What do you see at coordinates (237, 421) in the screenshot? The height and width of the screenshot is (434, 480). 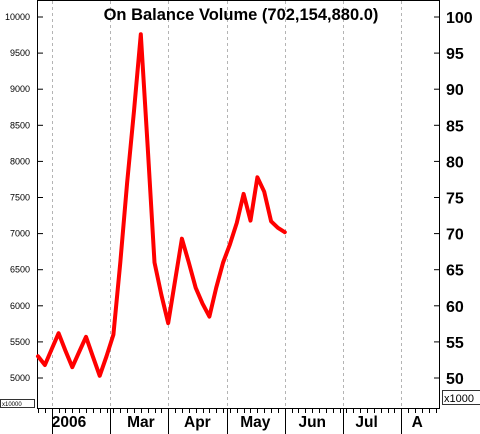 I see `x-axis: 2006 Mar Apr May Jun Jul A` at bounding box center [237, 421].